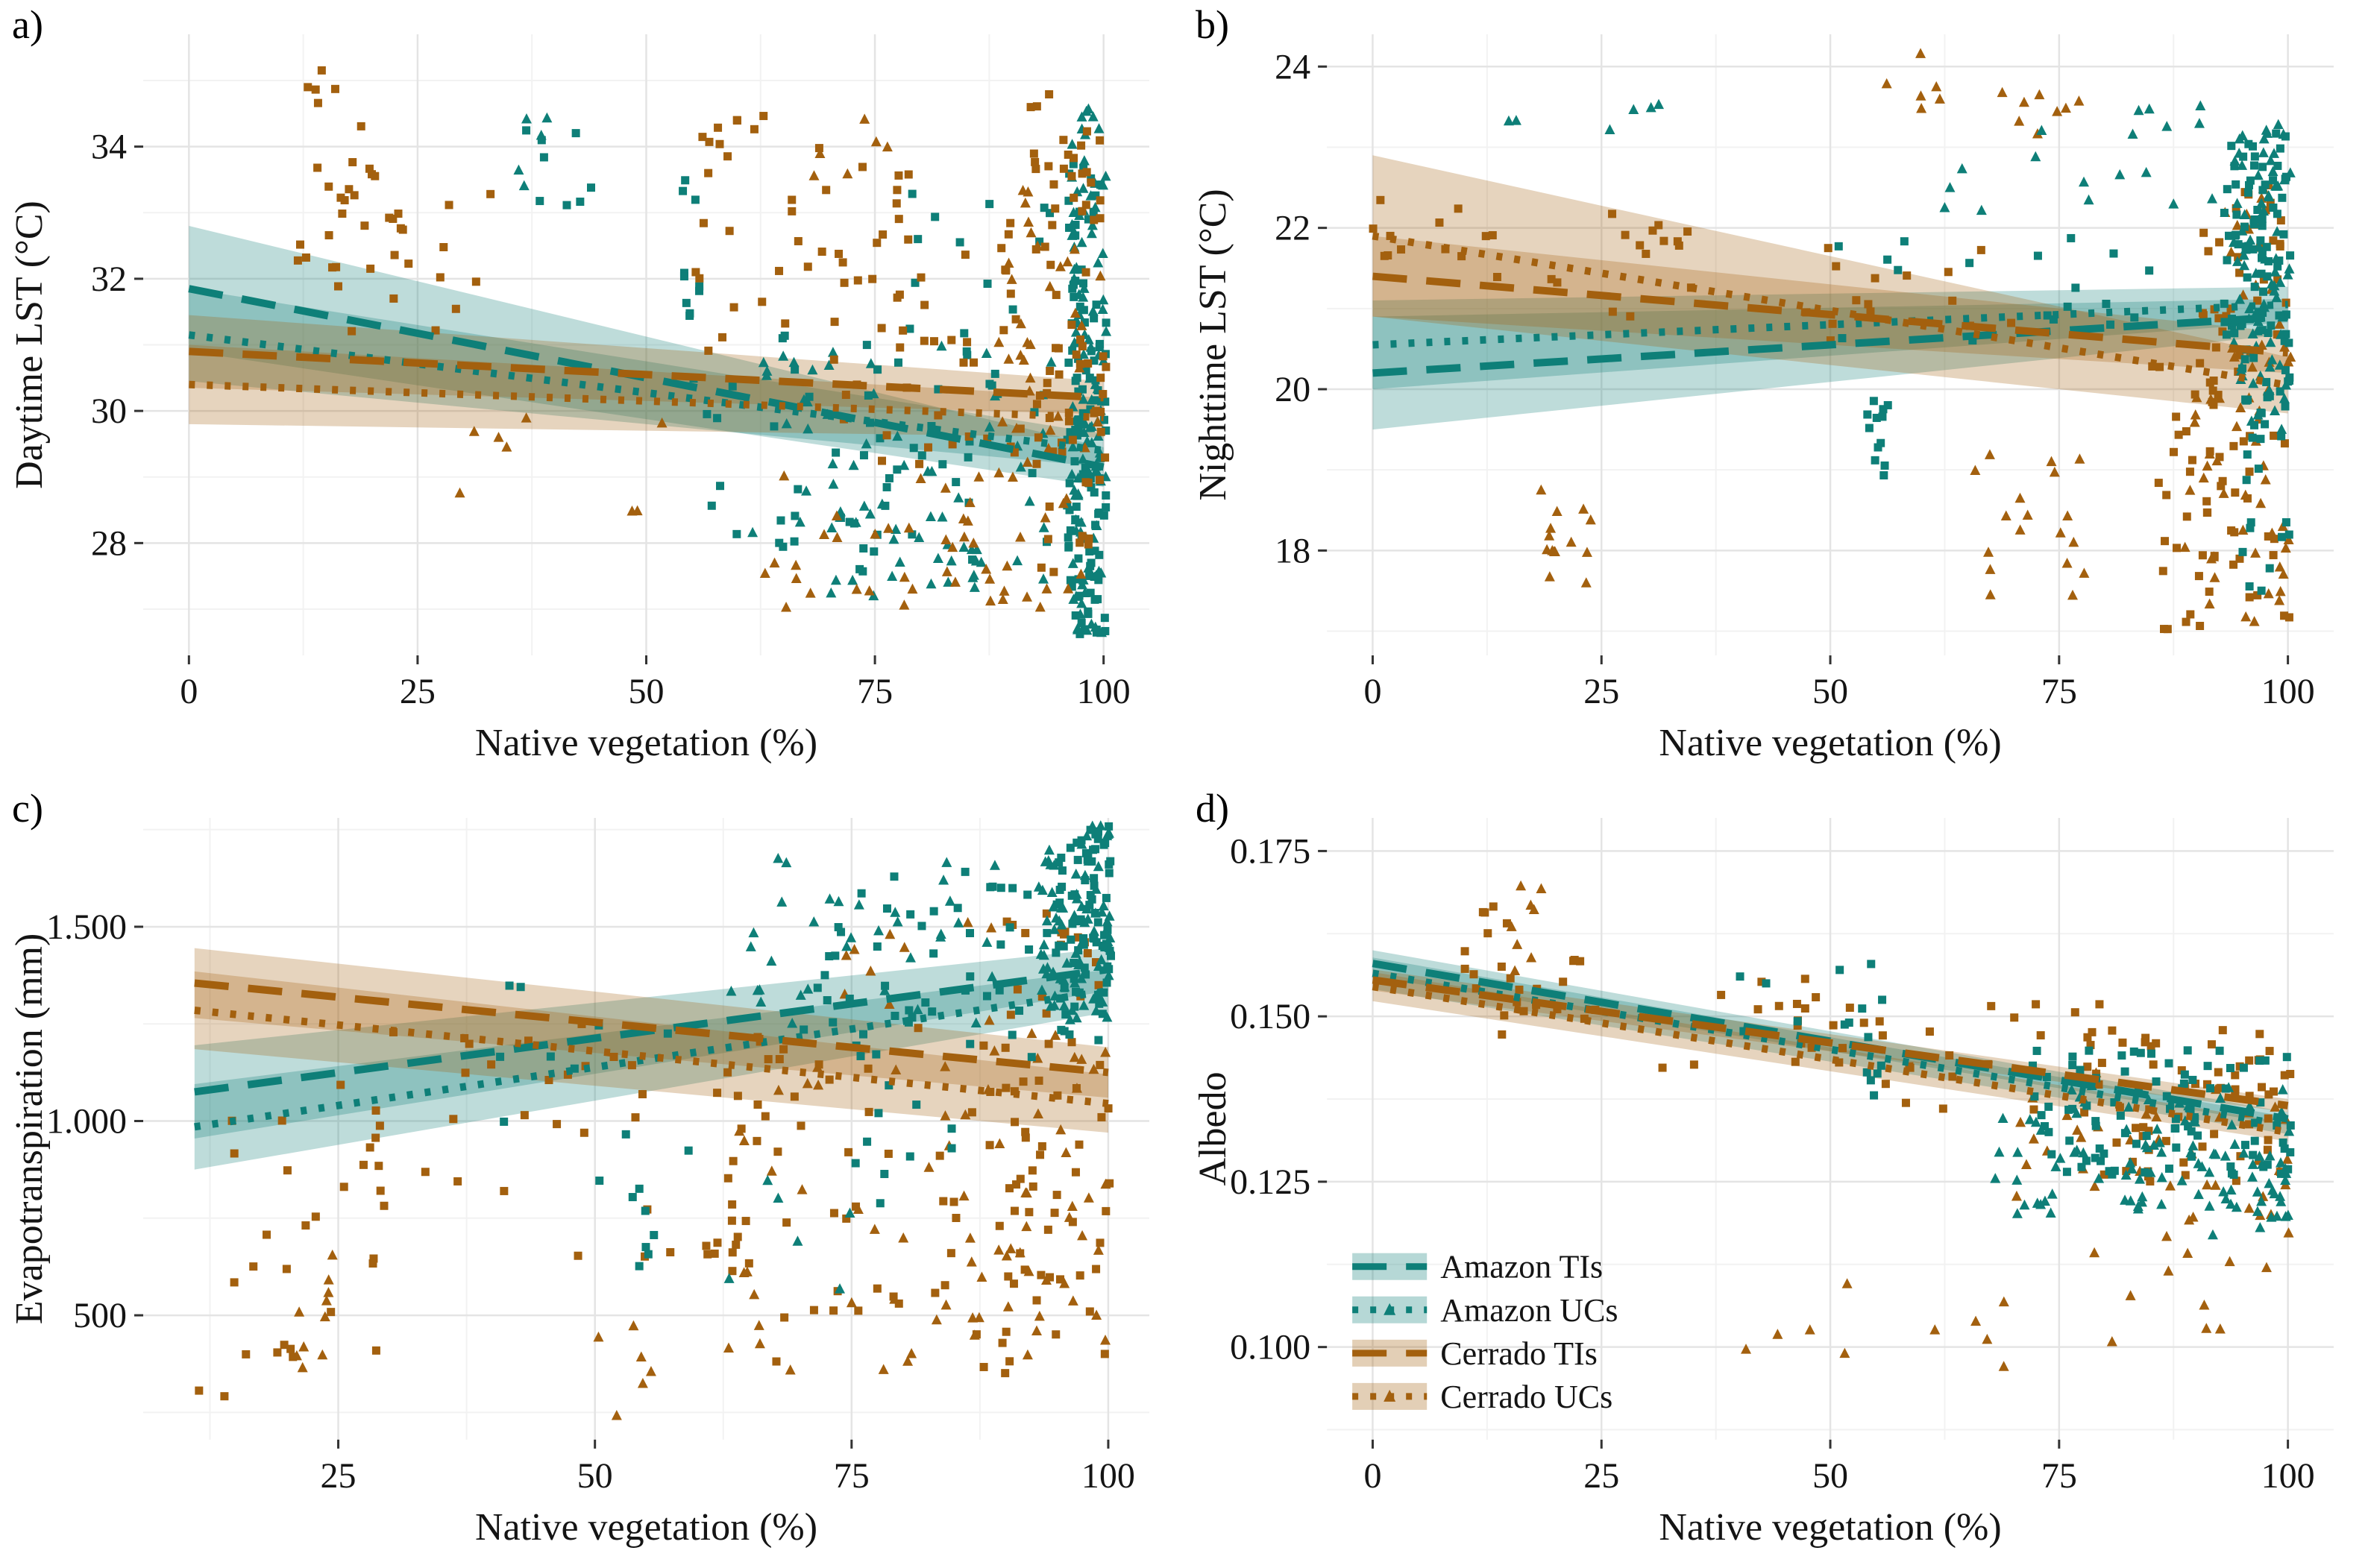 The width and height of the screenshot is (2368, 1568). I want to click on y-tick-label: 1.500, so click(86, 927).